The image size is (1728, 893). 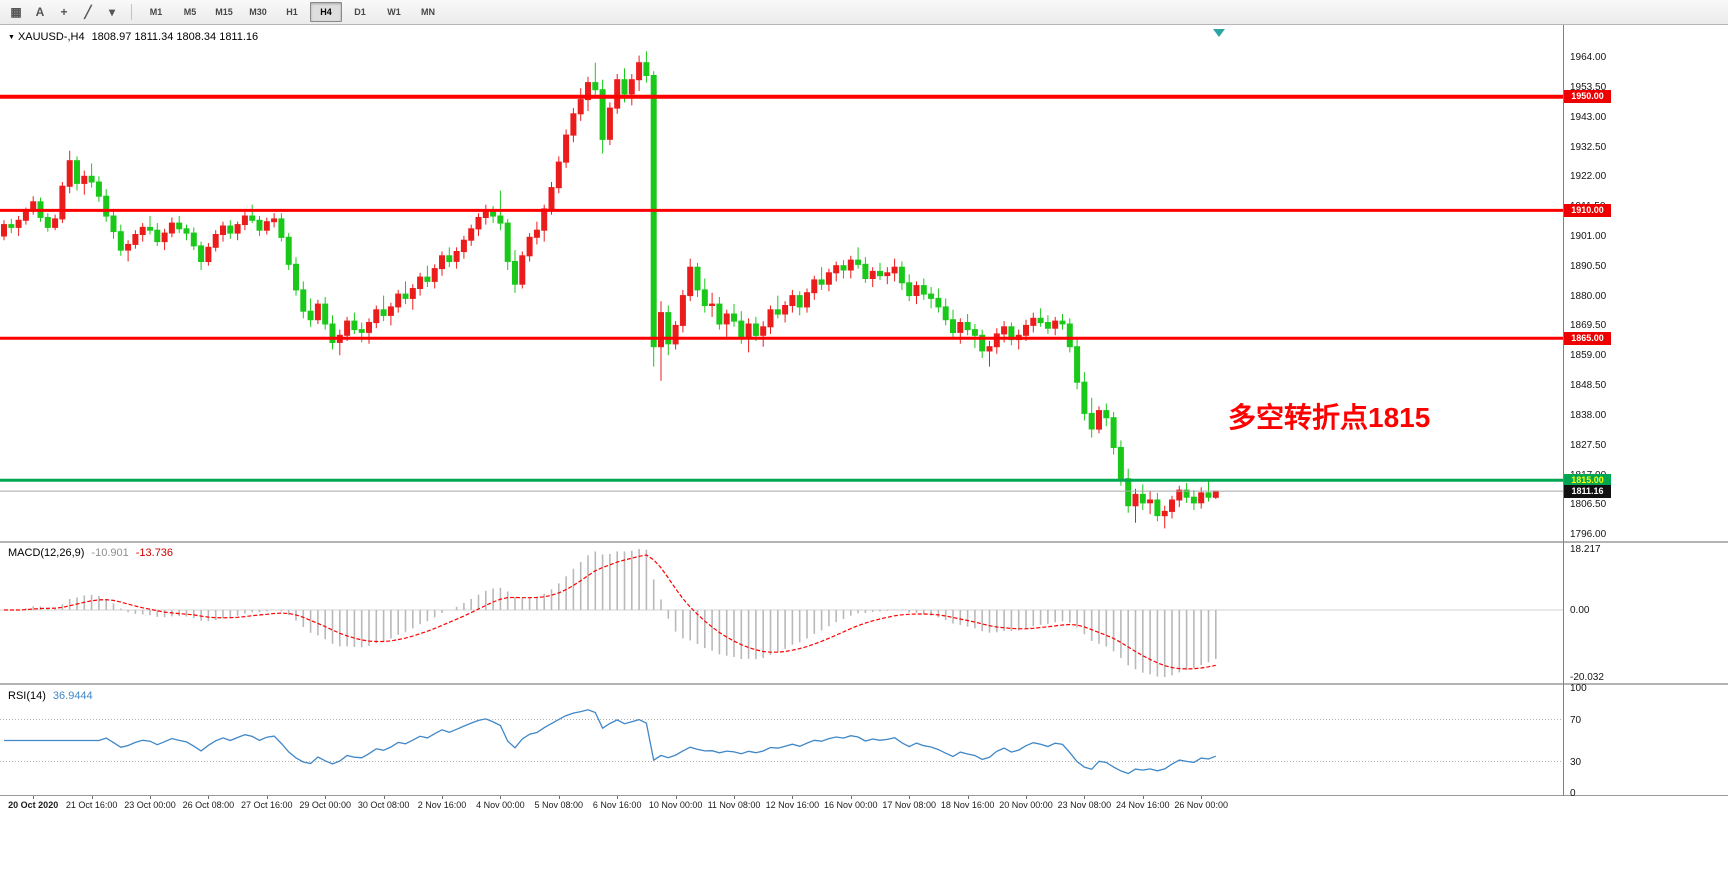 What do you see at coordinates (51, 37) in the screenshot?
I see `symbol-timeframe-label: XAUUSD-,H4` at bounding box center [51, 37].